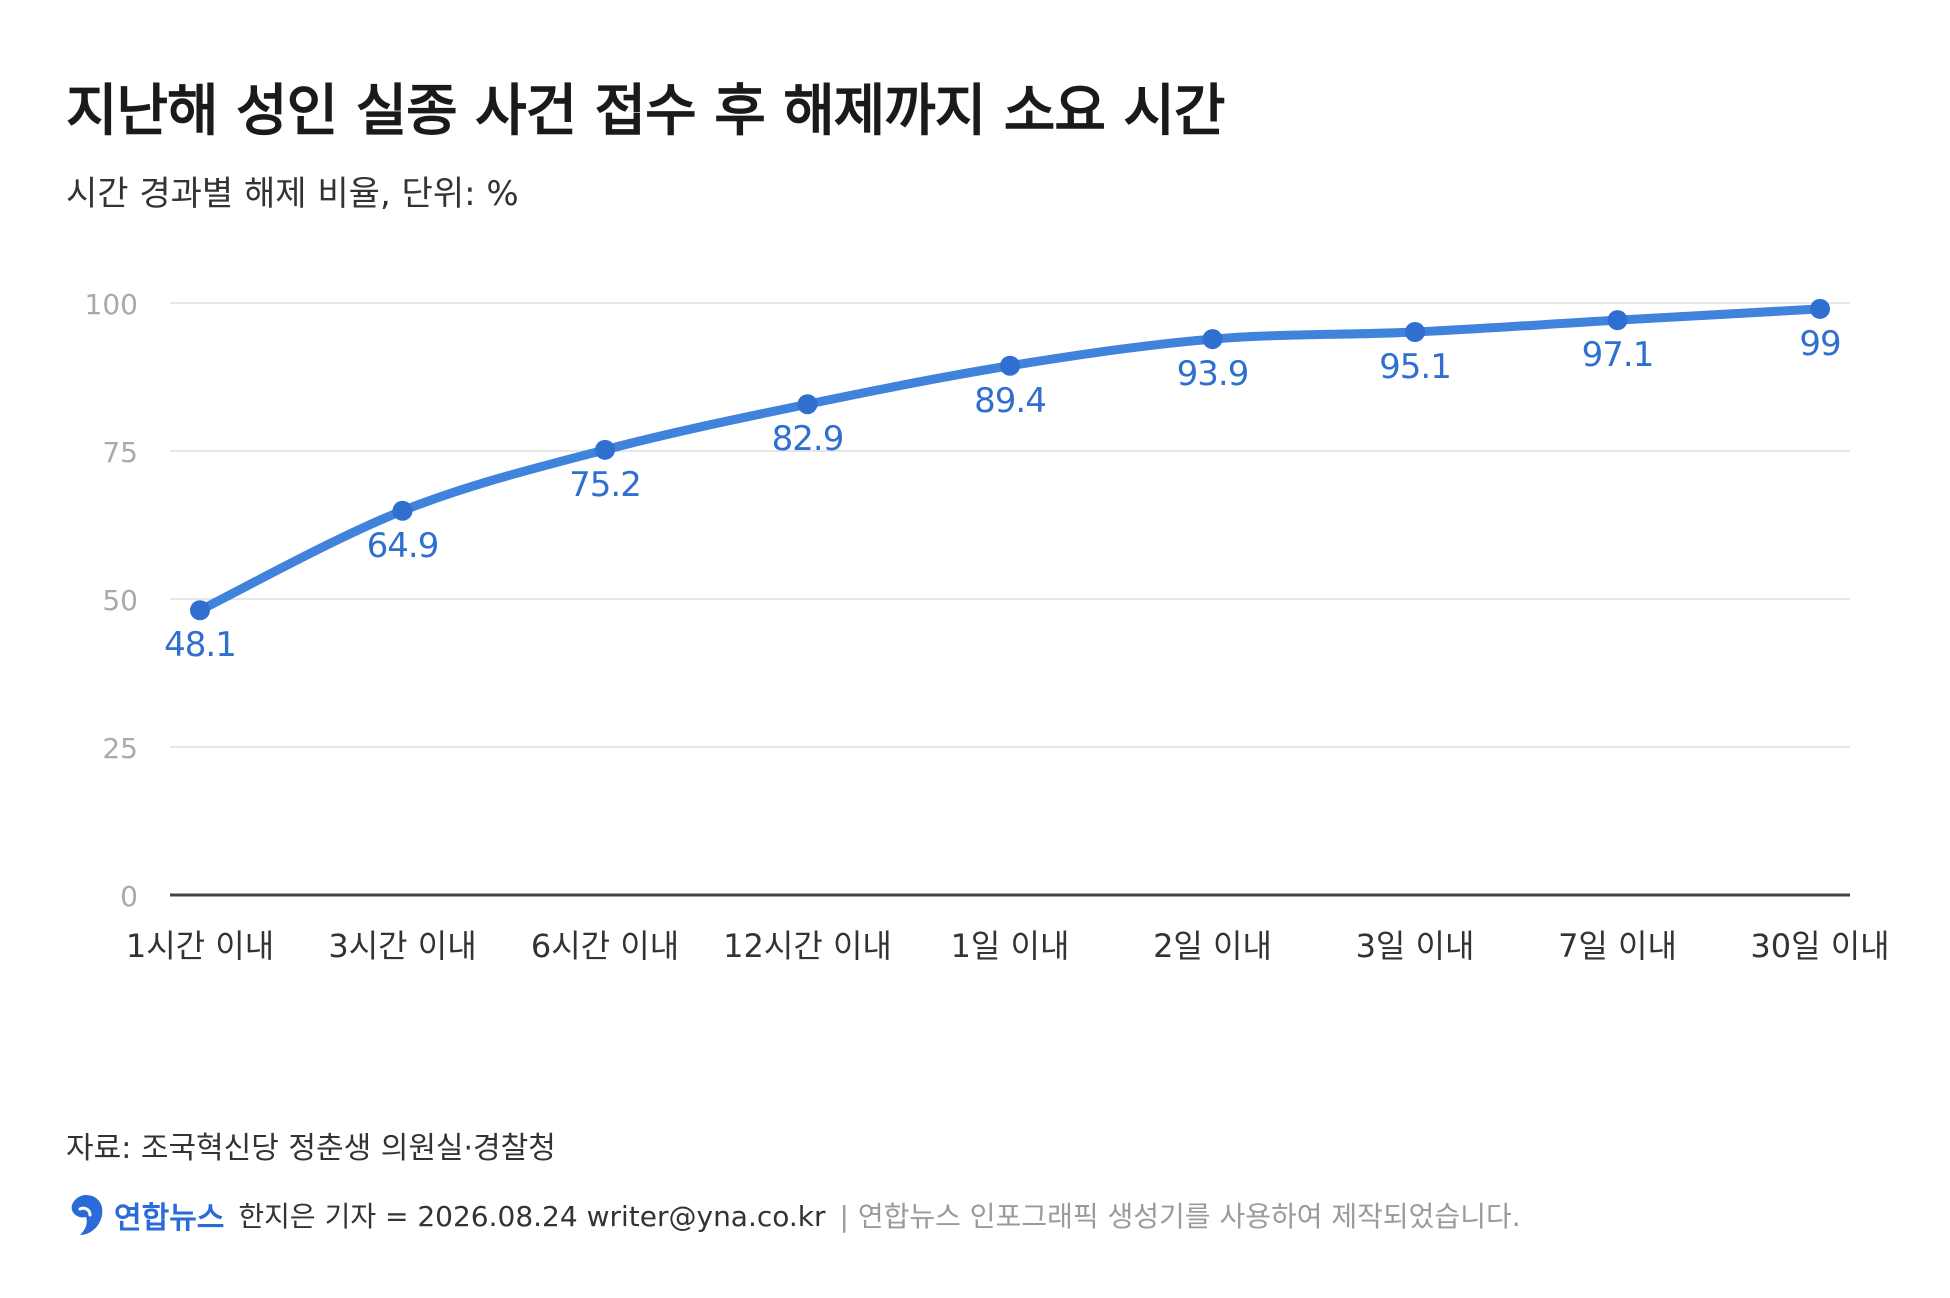 Image resolution: width=1950 pixels, height=1298 pixels. I want to click on data-label: 82.9, so click(808, 439).